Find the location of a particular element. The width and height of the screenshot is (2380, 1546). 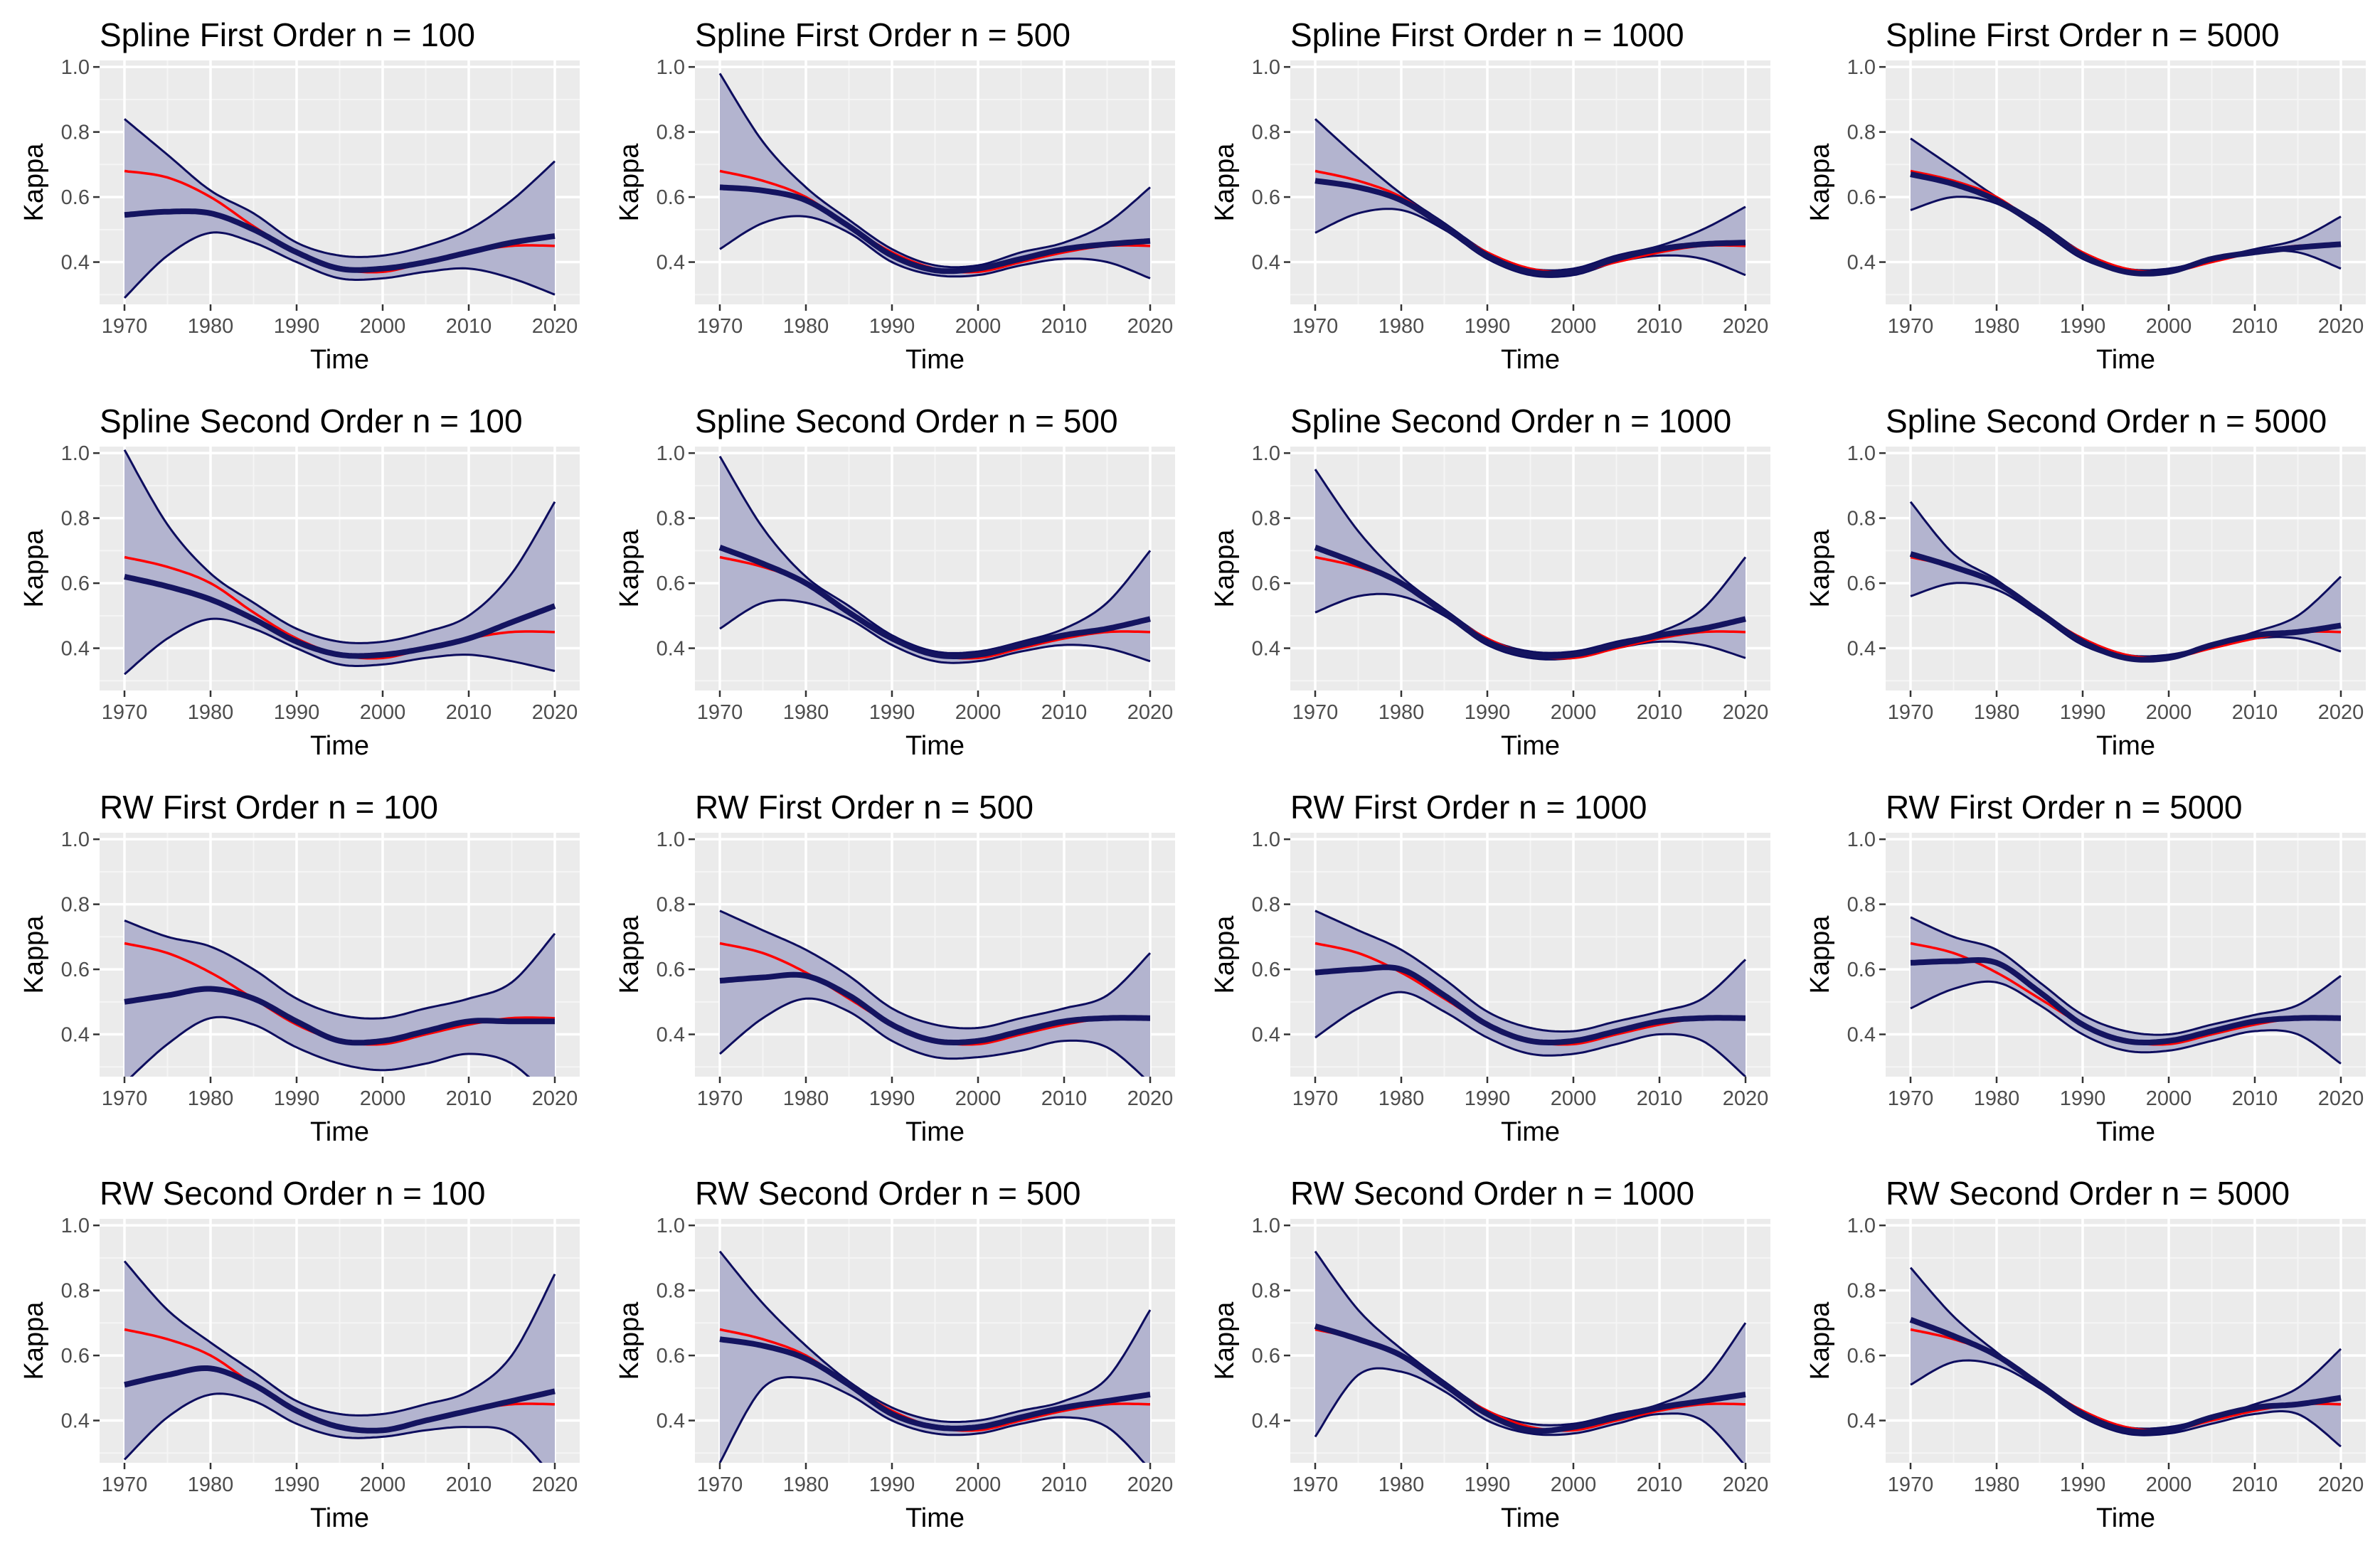

panel-title: RW First Order n = 500 is located at coordinates (864, 807).